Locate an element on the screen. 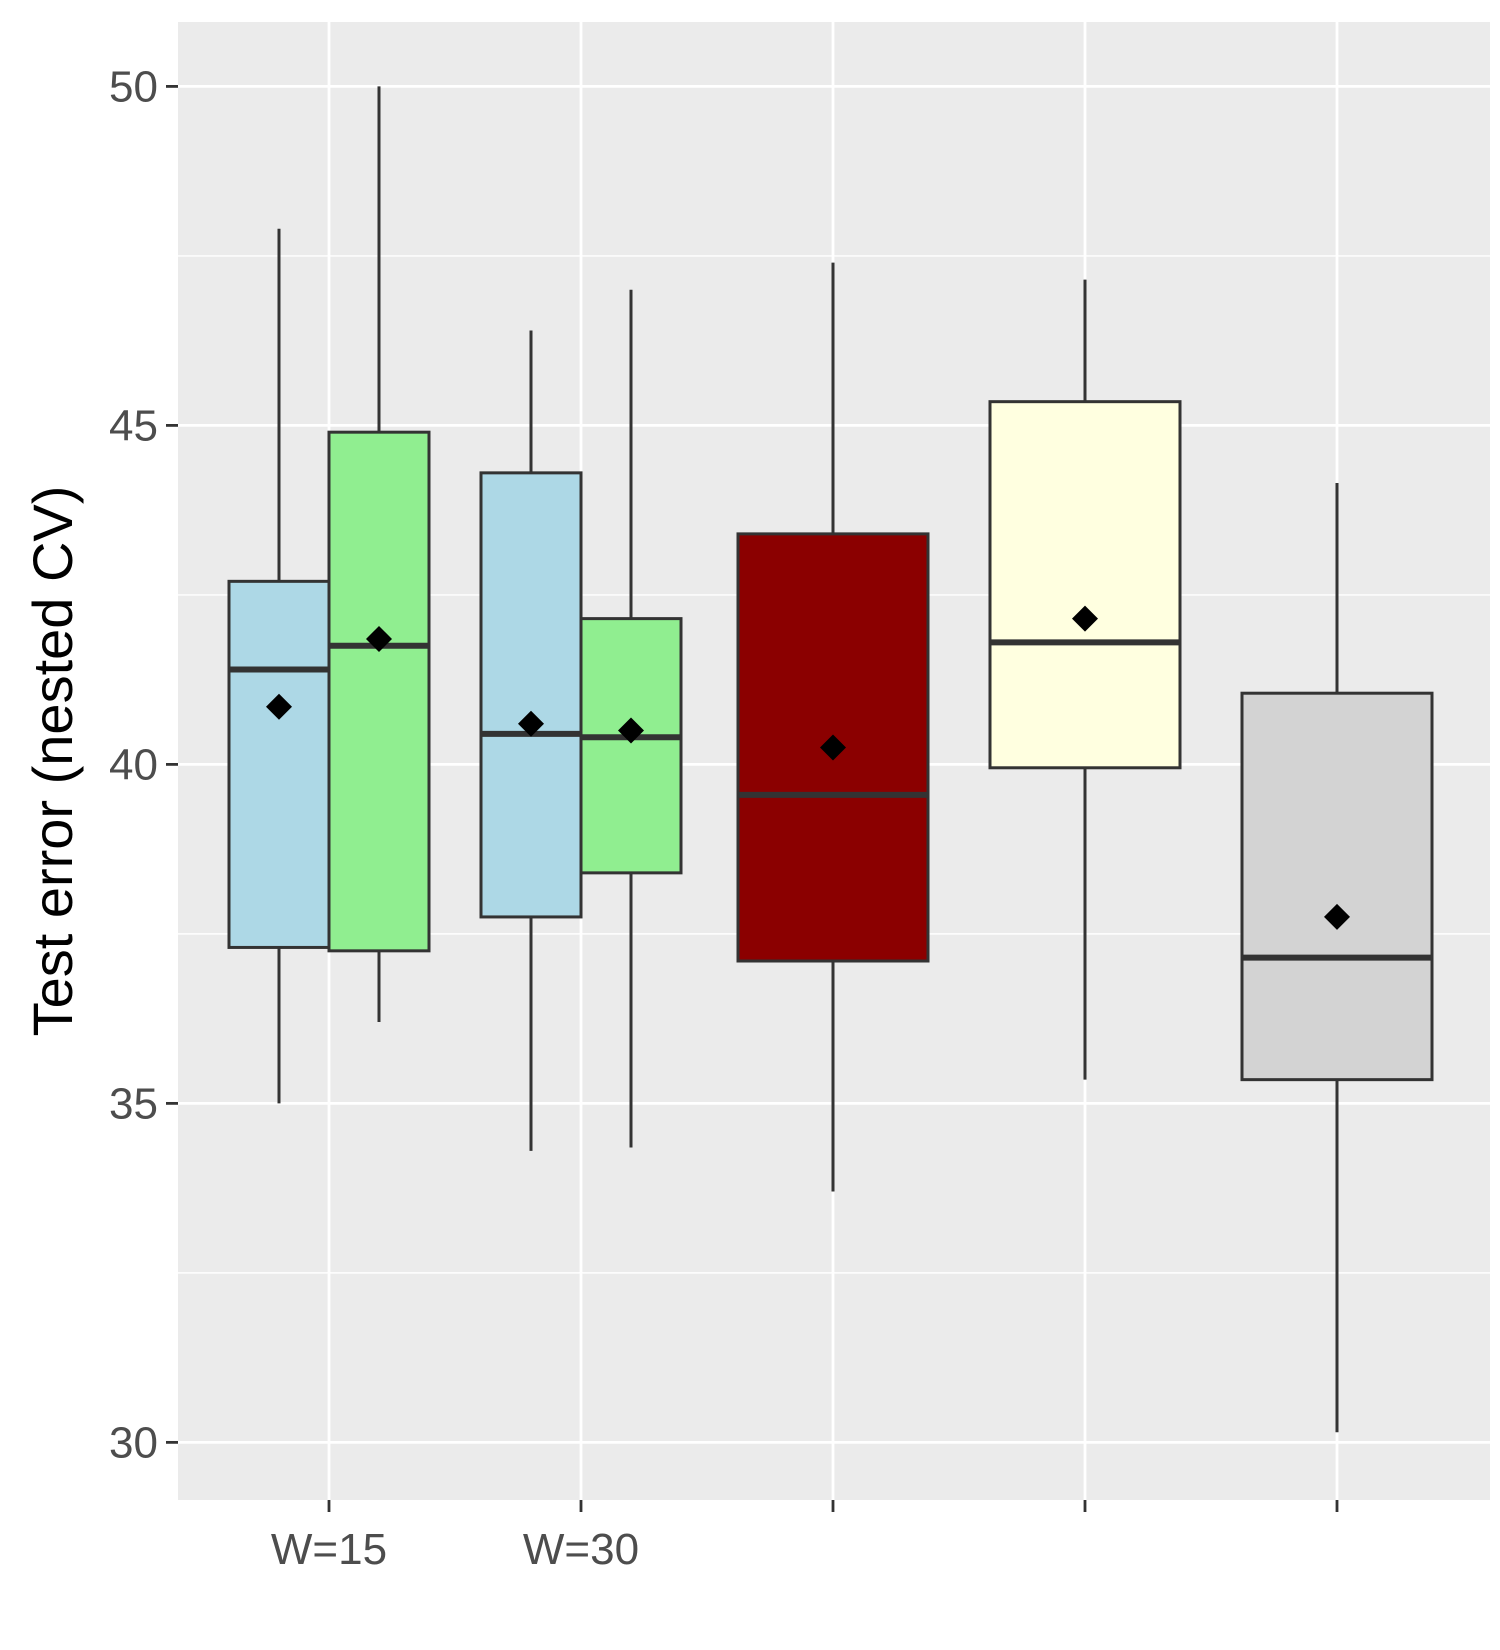  y-tick-label: 45 is located at coordinates (133, 425).